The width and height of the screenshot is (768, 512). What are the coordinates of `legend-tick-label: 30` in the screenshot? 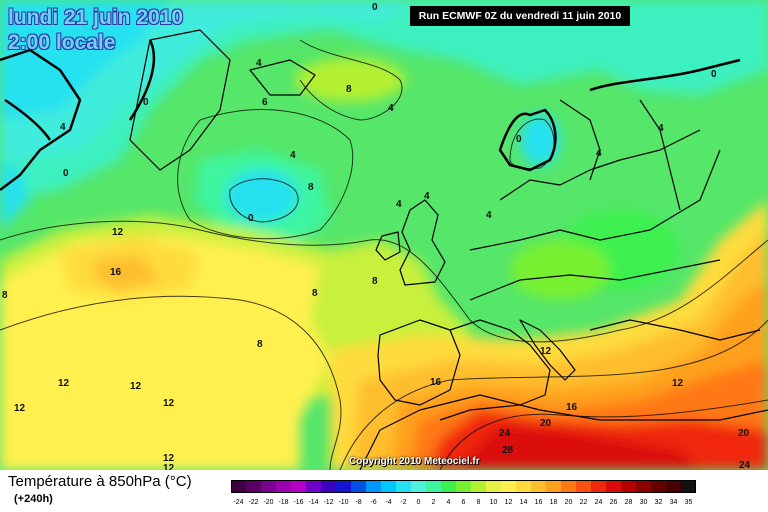 It's located at (644, 502).